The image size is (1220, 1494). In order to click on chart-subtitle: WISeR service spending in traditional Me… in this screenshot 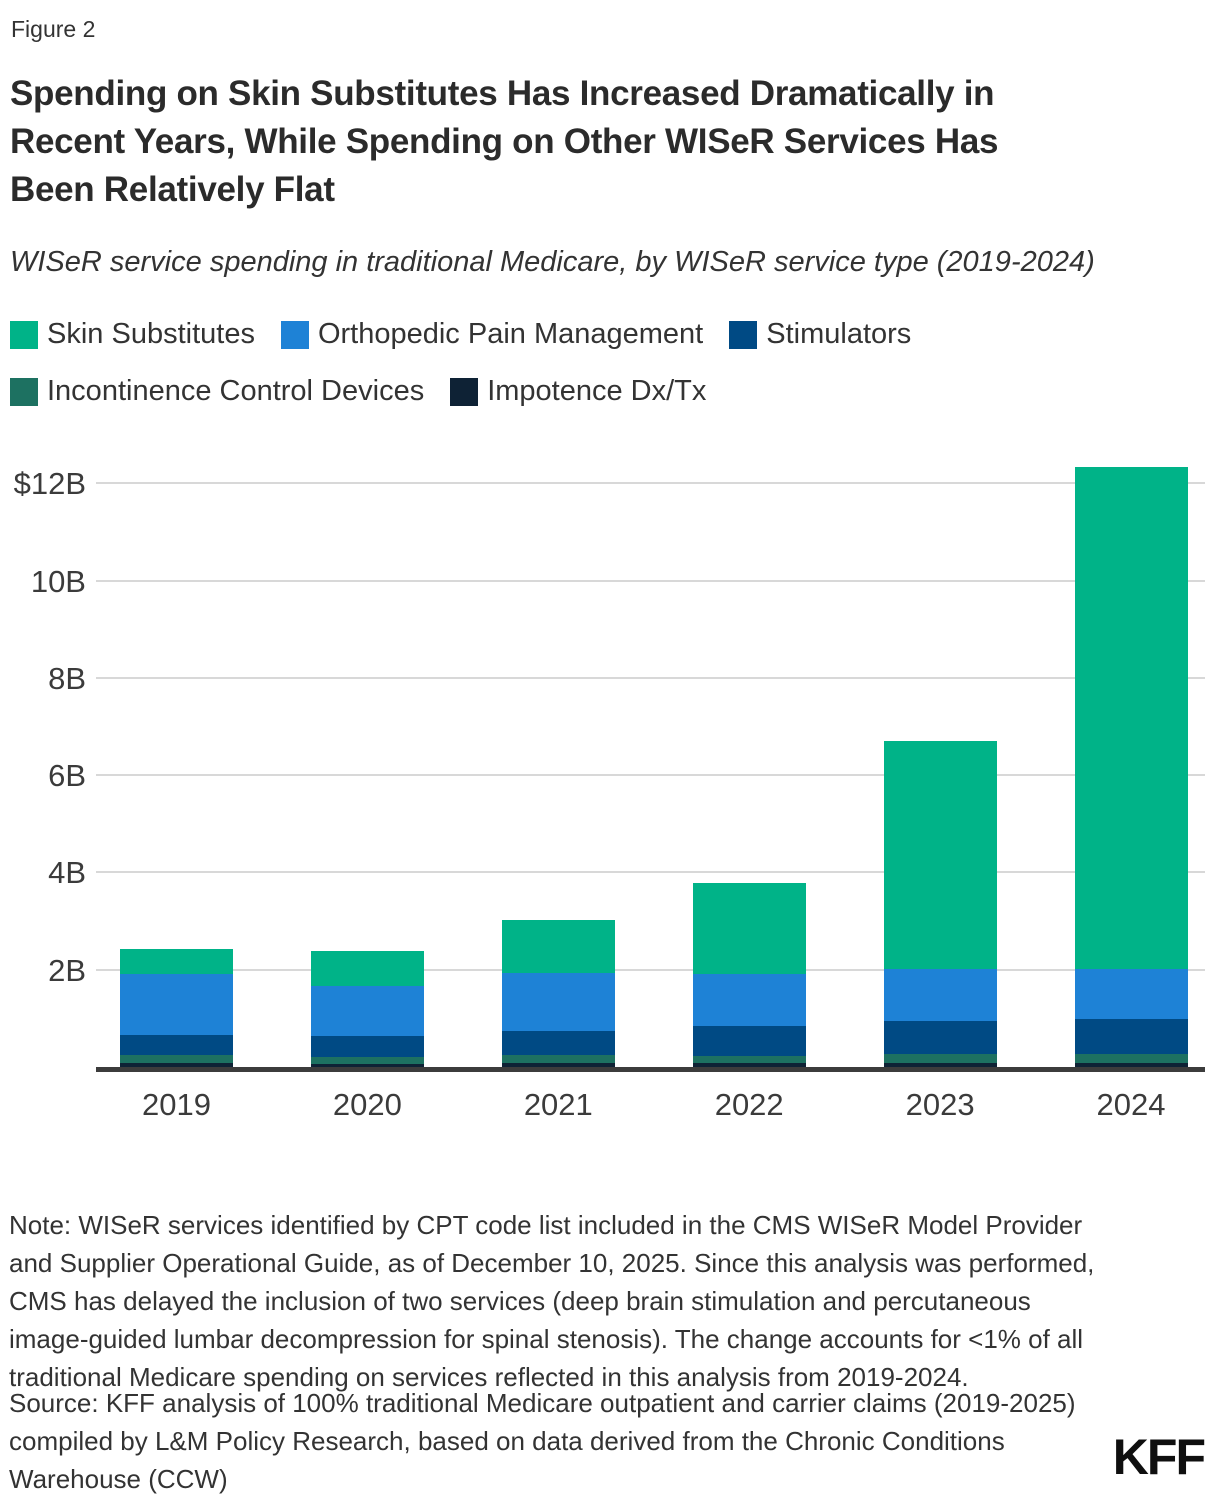, I will do `click(552, 262)`.